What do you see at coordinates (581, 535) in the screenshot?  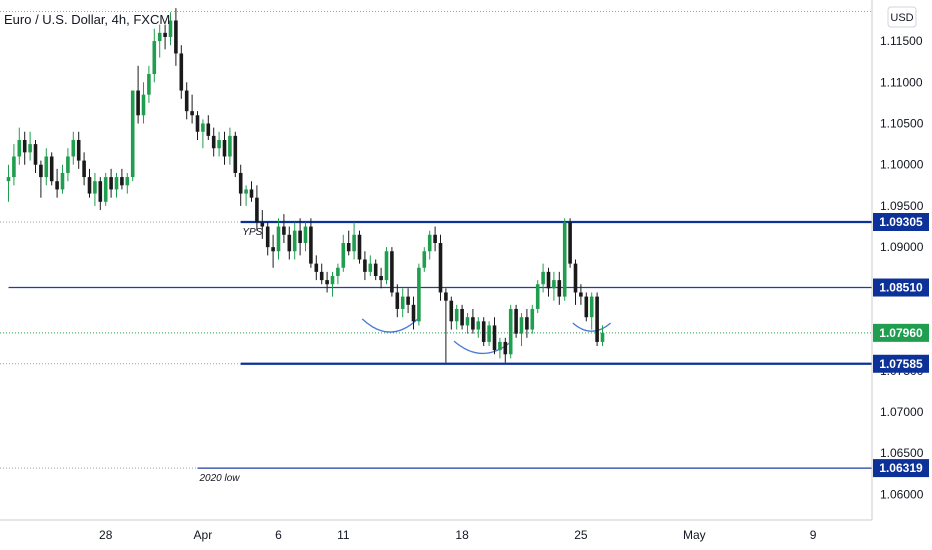 I see `time-tick-label: 25` at bounding box center [581, 535].